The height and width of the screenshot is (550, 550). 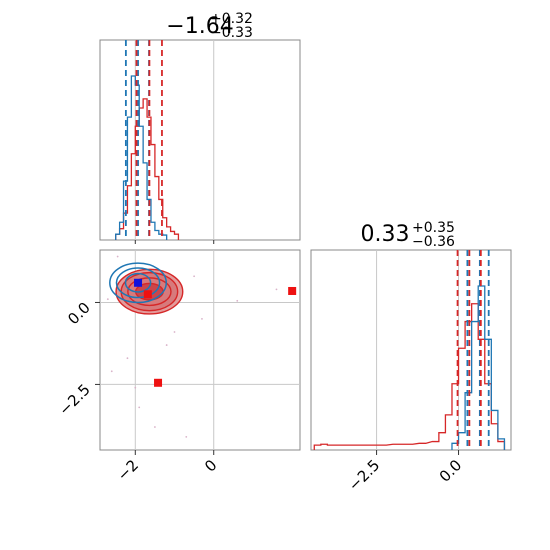 What do you see at coordinates (231, 19) in the screenshot?
I see `title-upper-1: +0.32` at bounding box center [231, 19].